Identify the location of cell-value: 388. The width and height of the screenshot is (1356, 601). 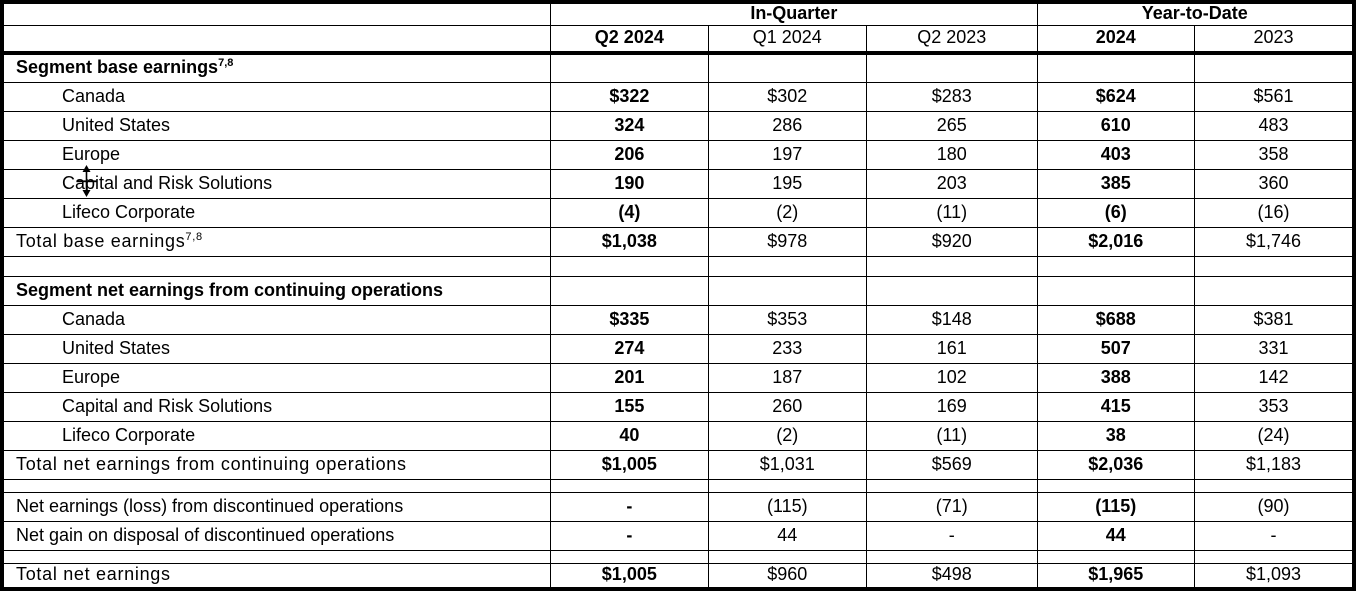
(1115, 377).